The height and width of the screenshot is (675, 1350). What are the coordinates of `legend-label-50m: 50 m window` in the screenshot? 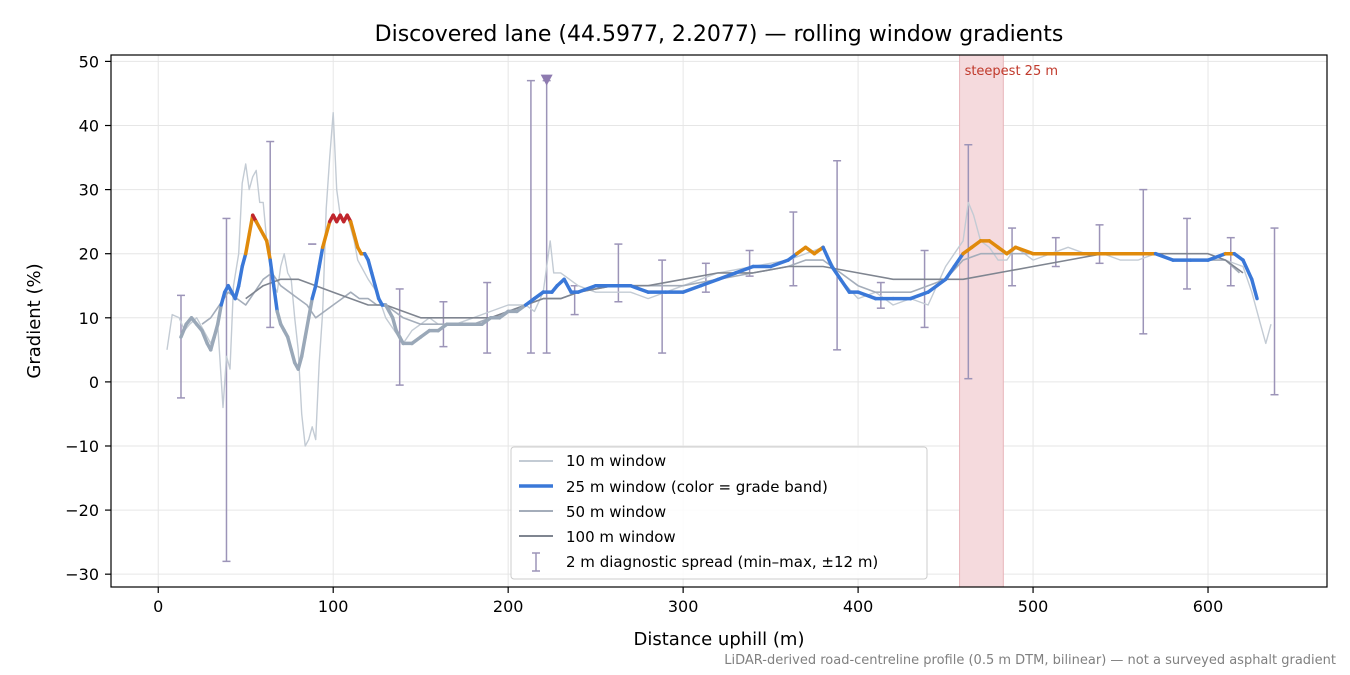 It's located at (616, 512).